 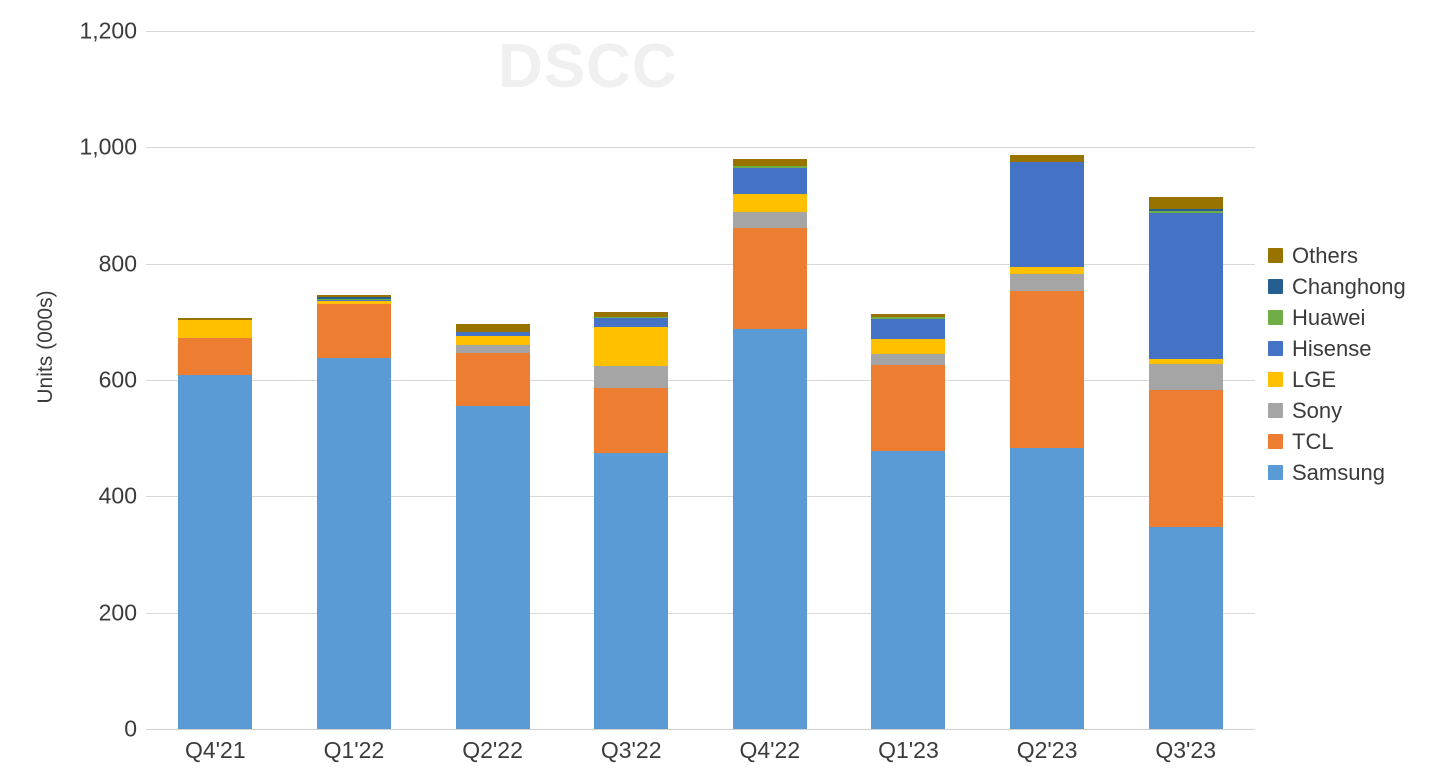 What do you see at coordinates (68, 384) in the screenshot?
I see `y-axis-tick-labels: 0 200 400 600 800 1,000 1,200` at bounding box center [68, 384].